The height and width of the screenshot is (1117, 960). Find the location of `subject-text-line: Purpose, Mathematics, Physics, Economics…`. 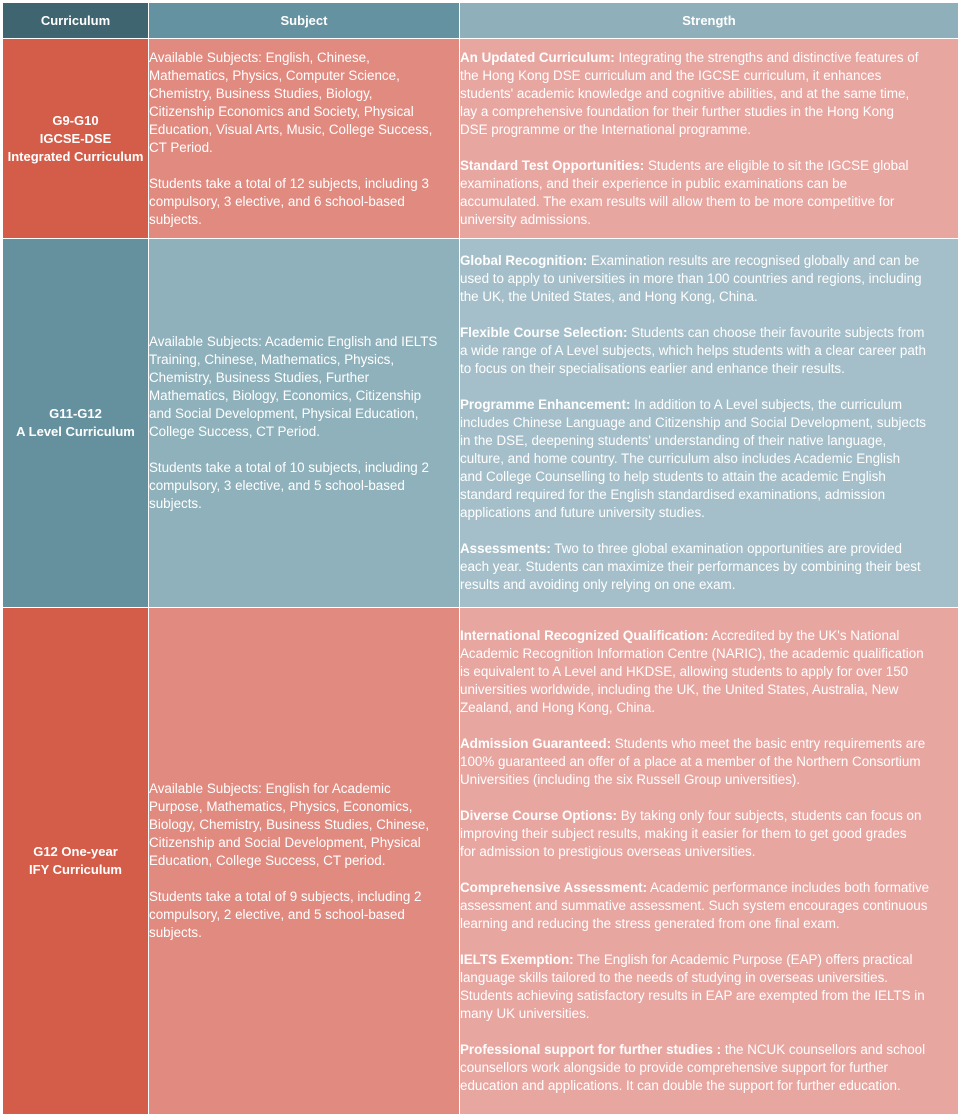

subject-text-line: Purpose, Mathematics, Physics, Economics… is located at coordinates (281, 806).